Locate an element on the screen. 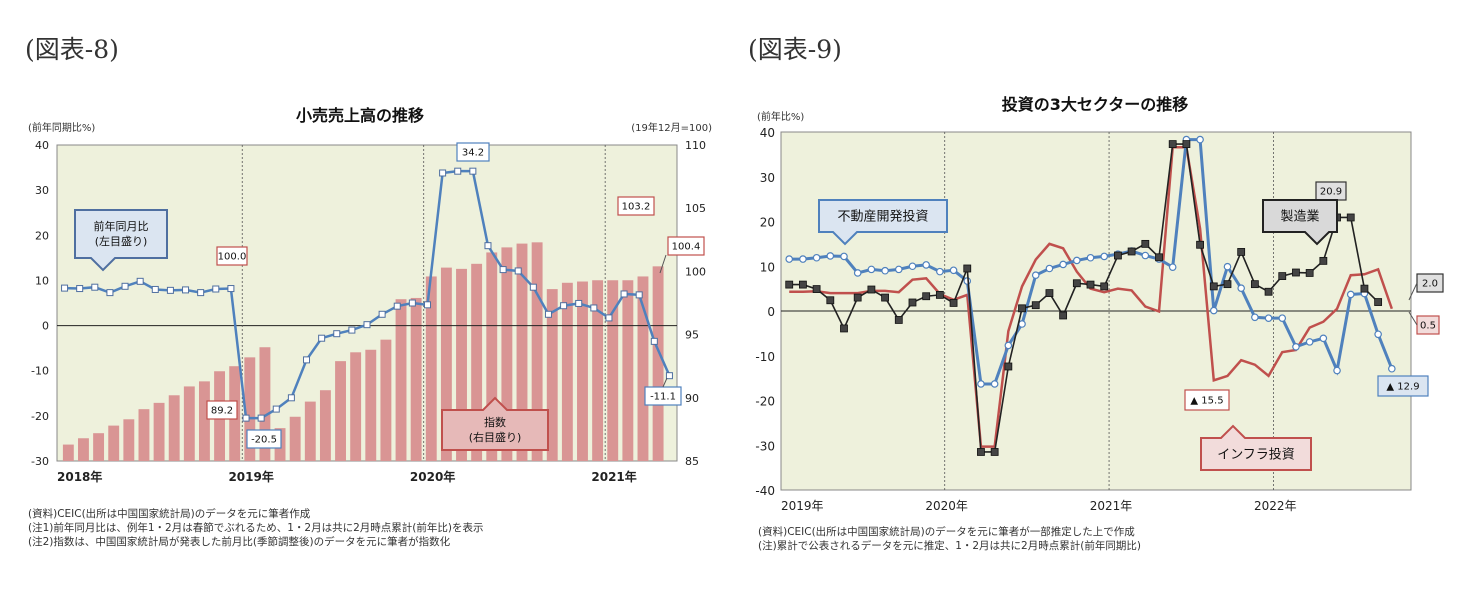 The height and width of the screenshot is (595, 1465). y-tick: 10 is located at coordinates (767, 267).